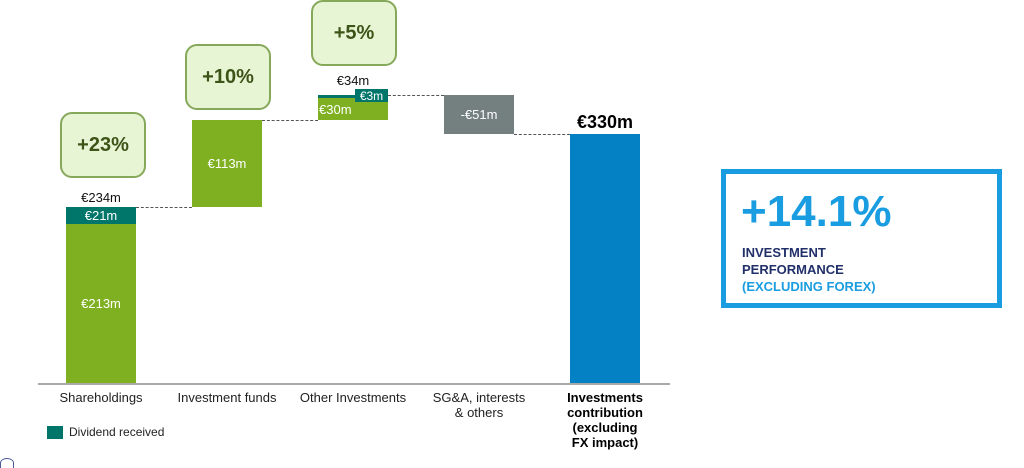  Describe the element at coordinates (605, 397) in the screenshot. I see `category-line: Investments` at that location.